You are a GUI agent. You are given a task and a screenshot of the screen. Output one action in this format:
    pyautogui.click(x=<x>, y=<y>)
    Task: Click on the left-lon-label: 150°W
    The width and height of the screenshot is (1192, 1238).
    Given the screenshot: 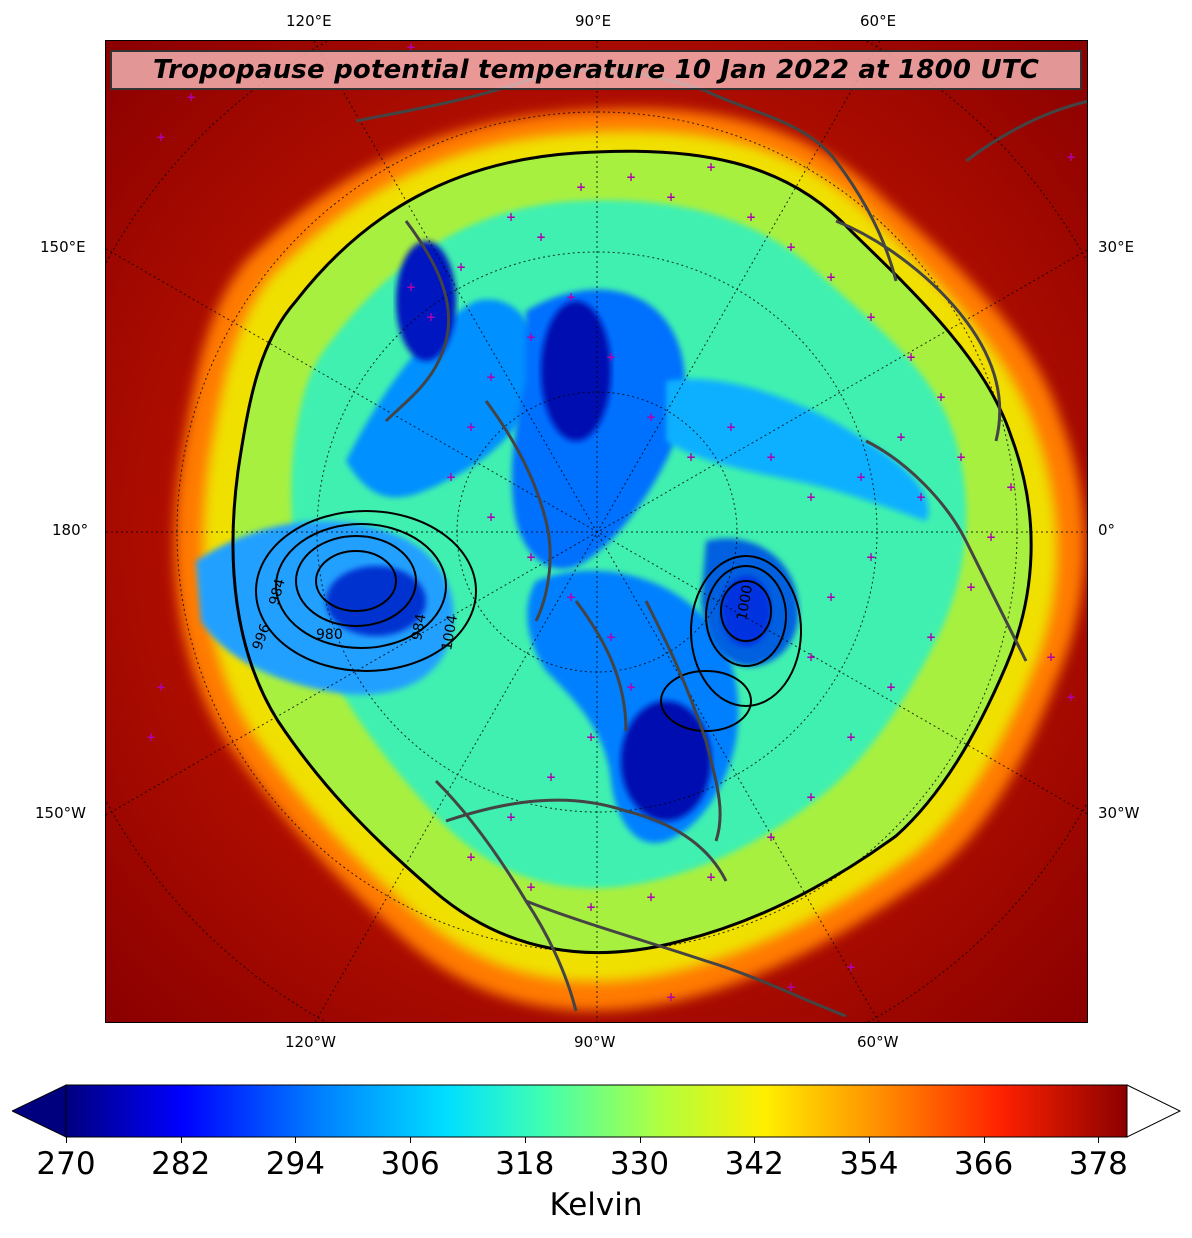 What is the action you would take?
    pyautogui.click(x=60, y=813)
    